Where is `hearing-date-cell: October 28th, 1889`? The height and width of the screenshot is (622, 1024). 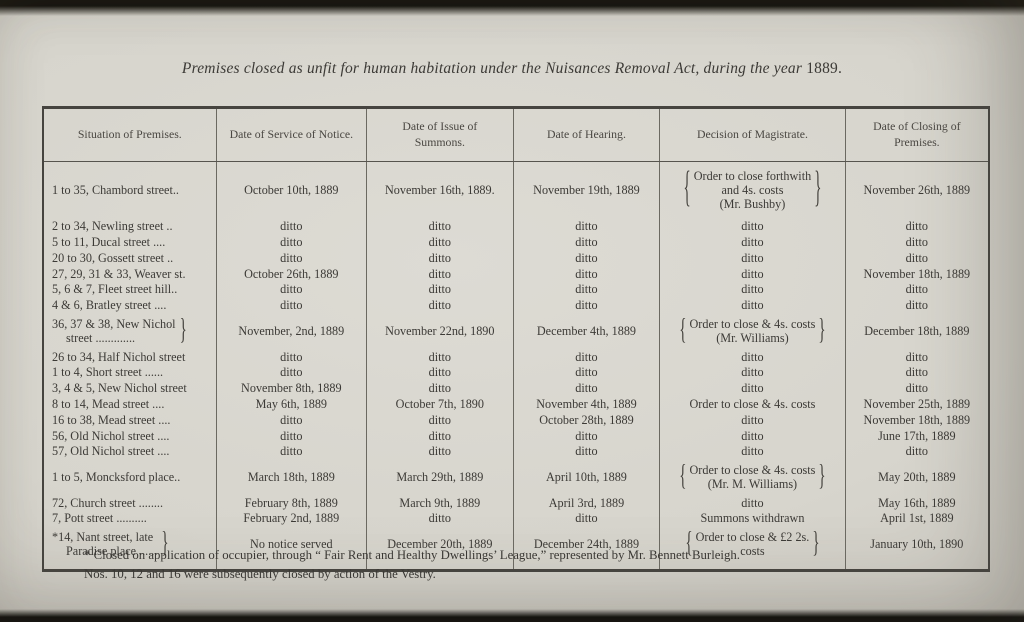
hearing-date-cell: October 28th, 1889 is located at coordinates (586, 420).